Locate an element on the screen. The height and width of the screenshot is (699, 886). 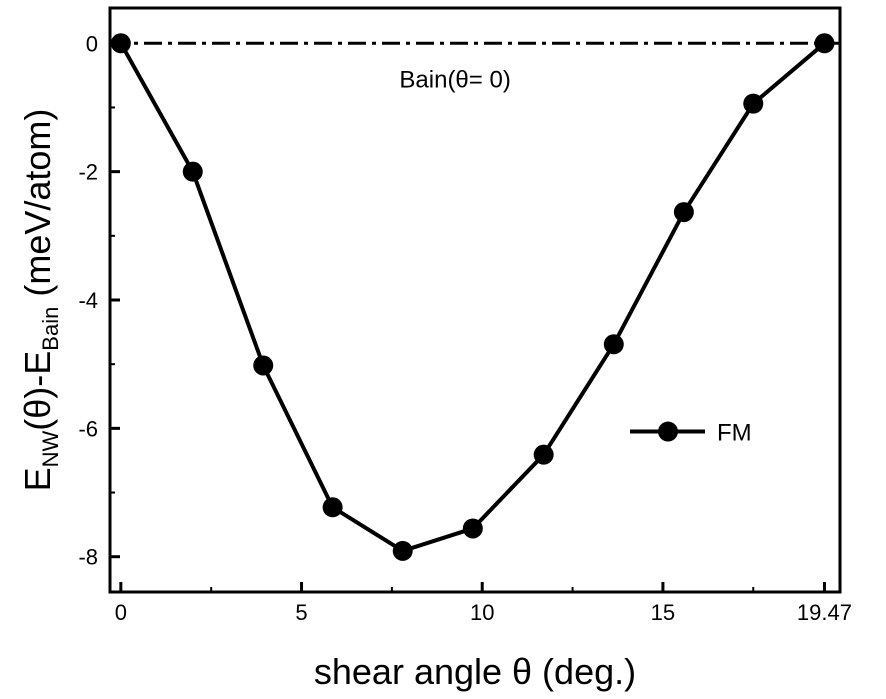
x-tick-label: 5 is located at coordinates (301, 612).